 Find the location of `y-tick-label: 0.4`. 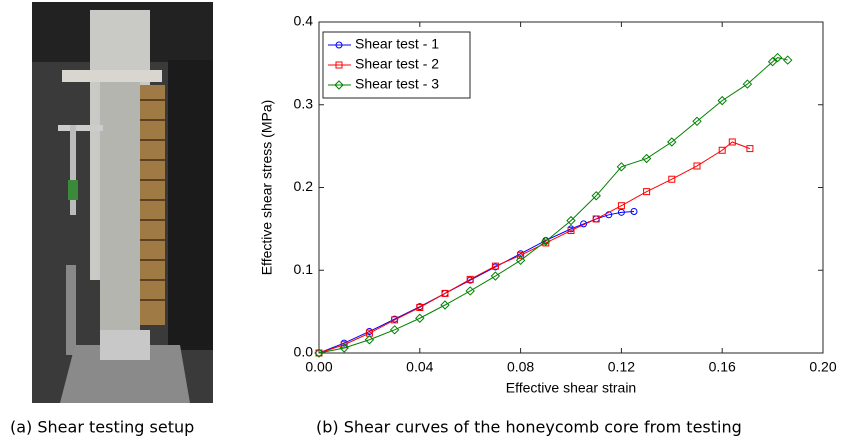

y-tick-label: 0.4 is located at coordinates (304, 21).